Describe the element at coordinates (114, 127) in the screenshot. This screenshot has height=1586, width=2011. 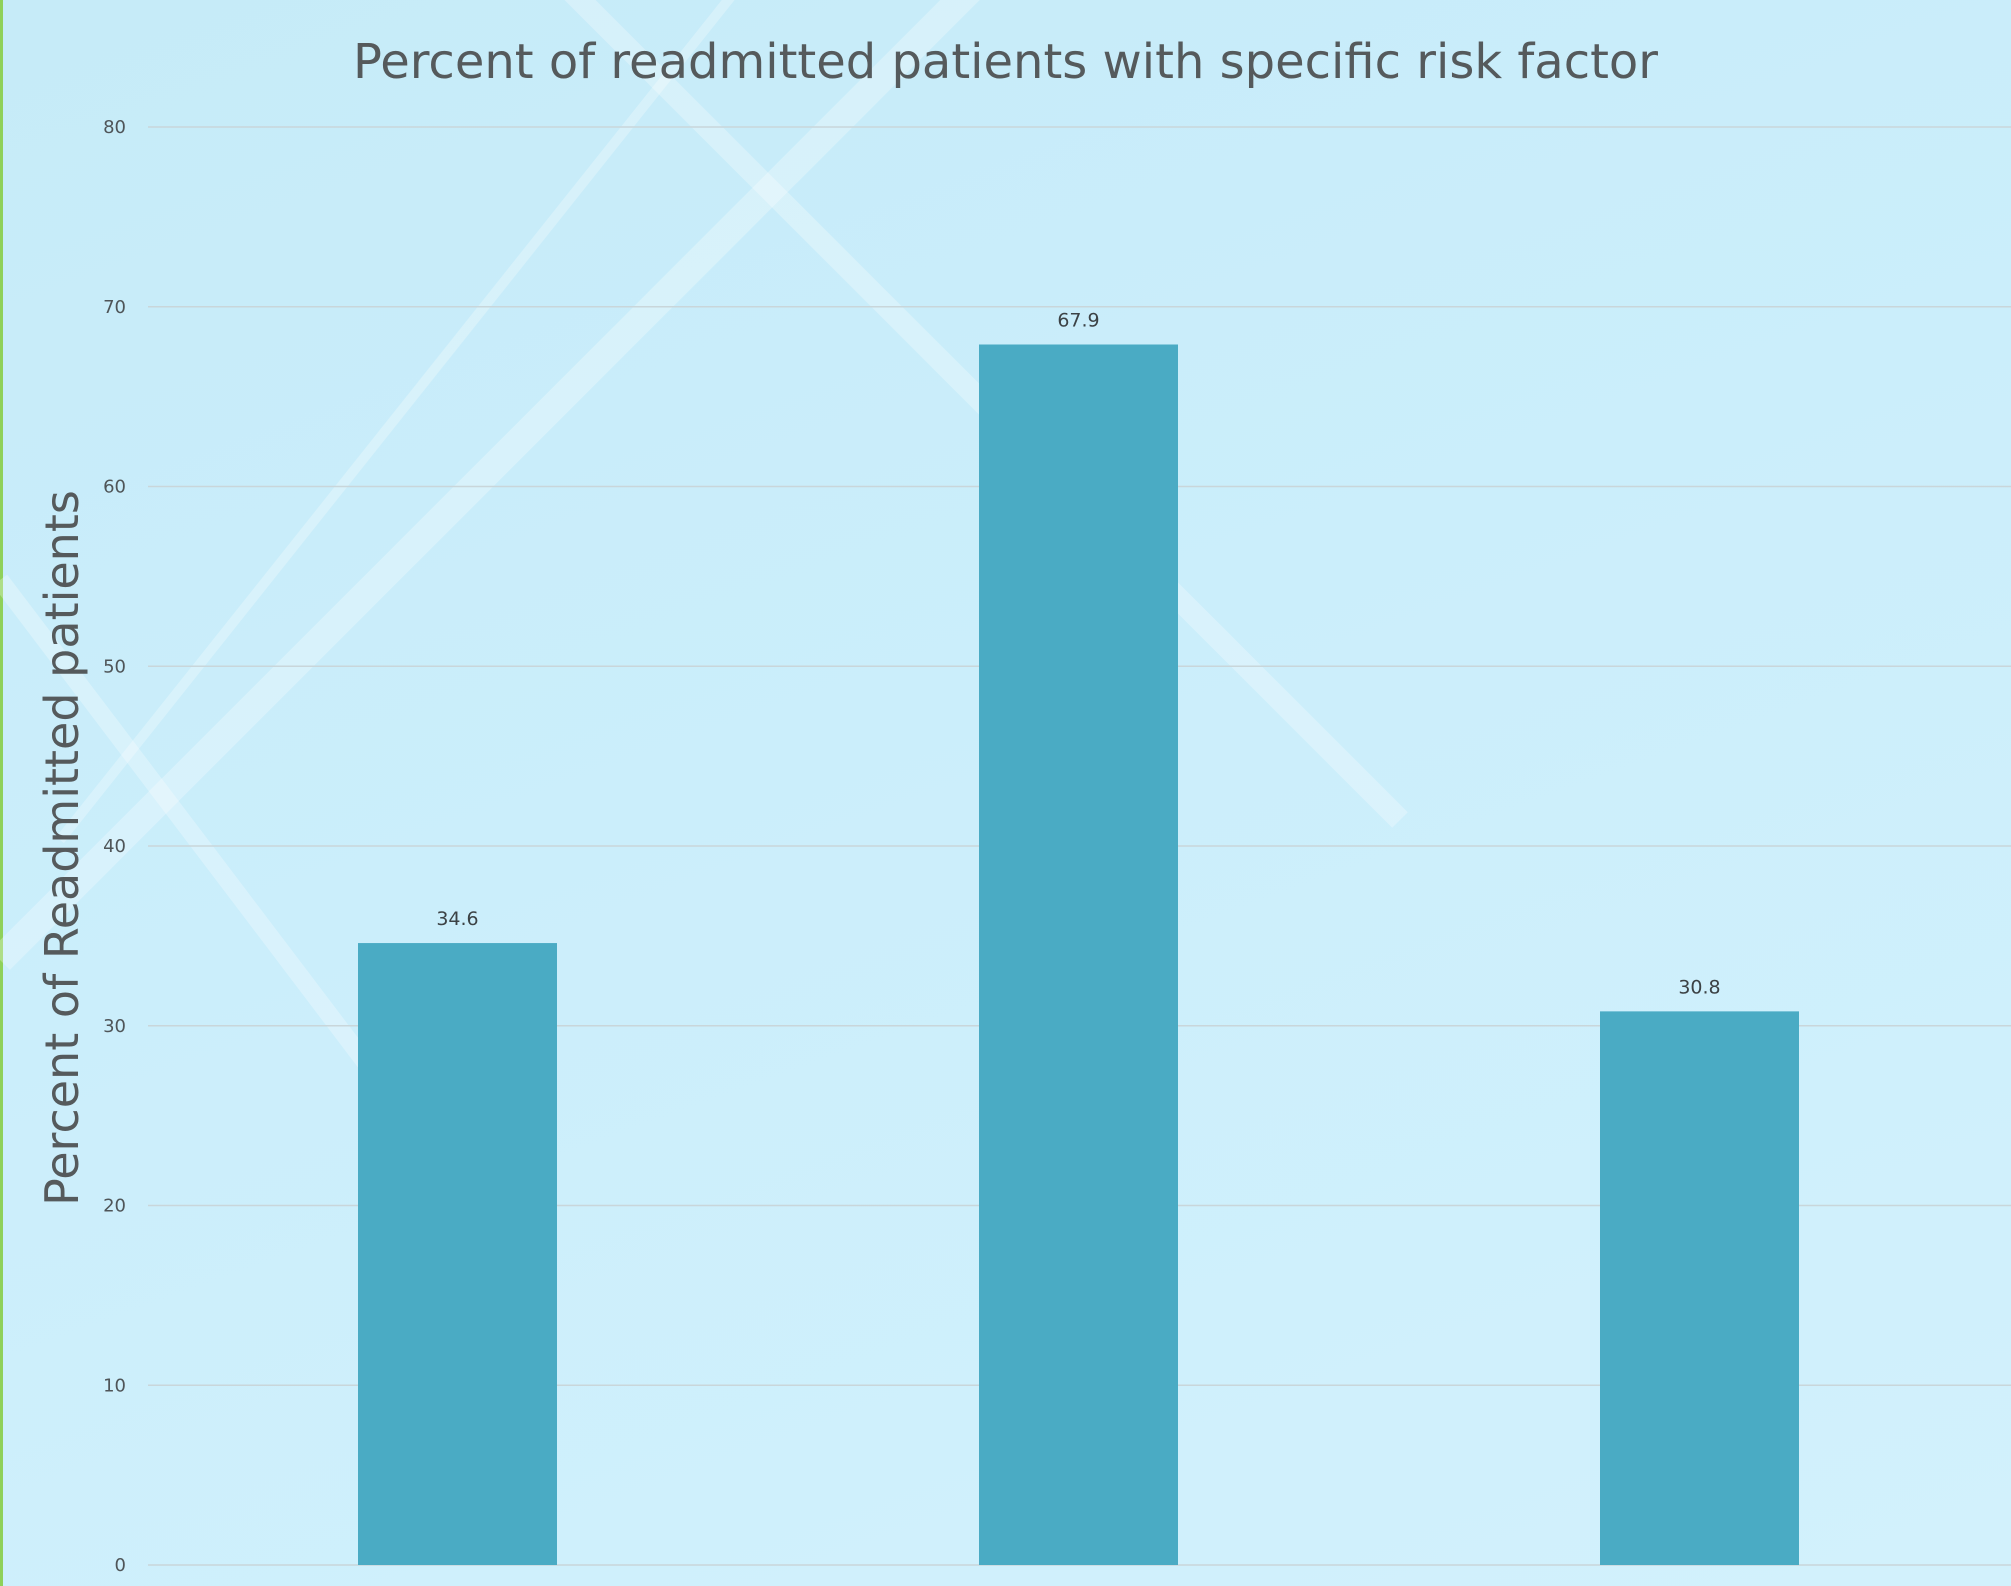
I see `y-tick-label-80: 80` at that location.